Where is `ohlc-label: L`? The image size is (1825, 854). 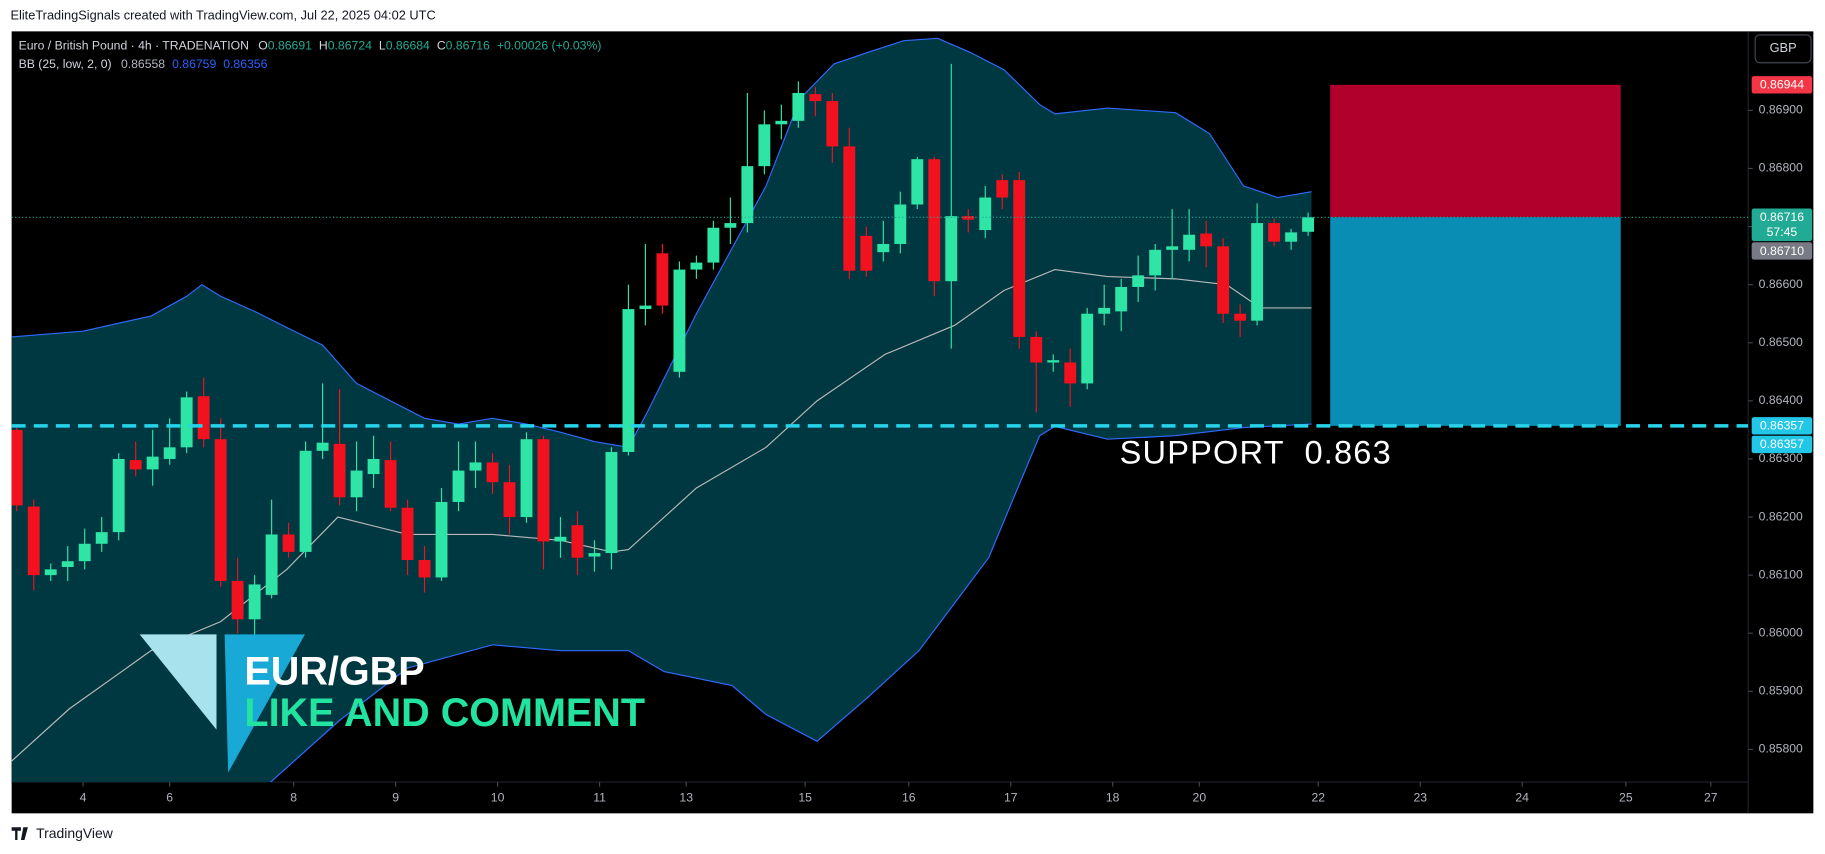
ohlc-label: L is located at coordinates (382, 46).